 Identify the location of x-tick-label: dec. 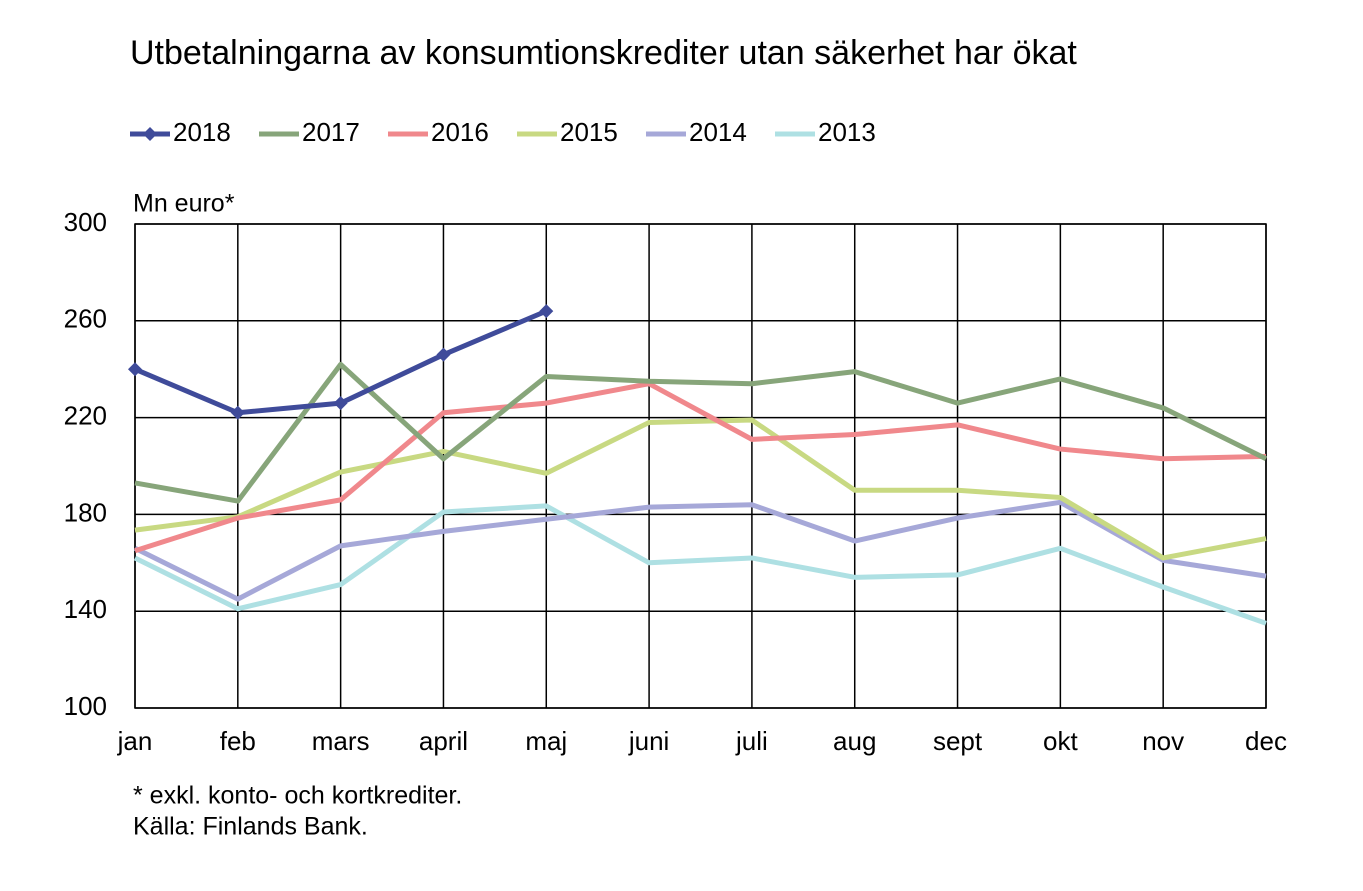
(1266, 741).